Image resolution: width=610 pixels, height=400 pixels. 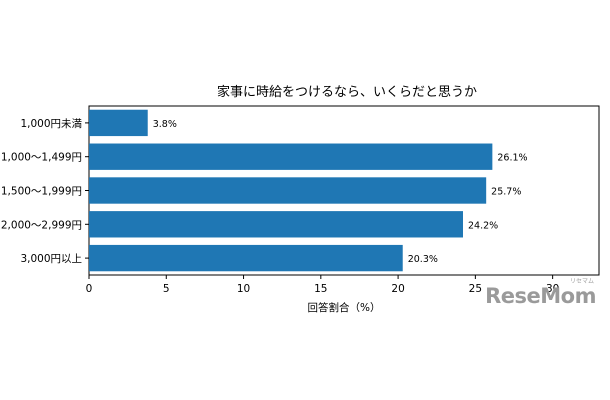 I want to click on x-tick-label-6: 30, so click(x=552, y=289).